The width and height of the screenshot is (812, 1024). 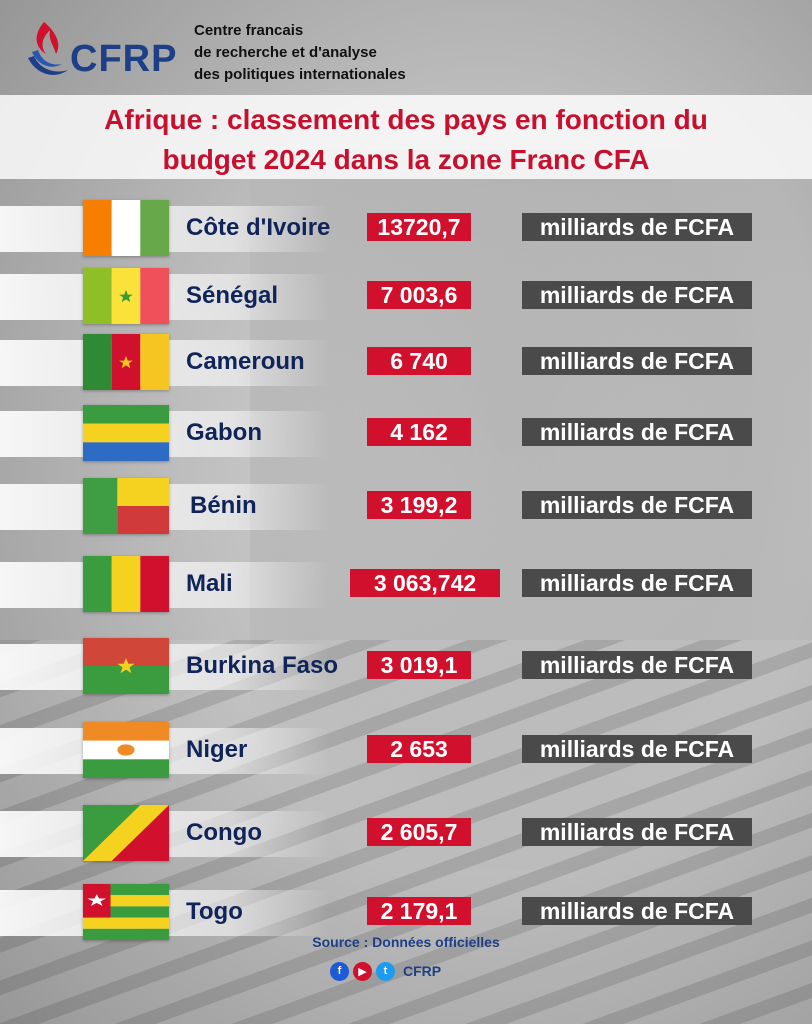 What do you see at coordinates (126, 750) in the screenshot?
I see `niger-flag-icon` at bounding box center [126, 750].